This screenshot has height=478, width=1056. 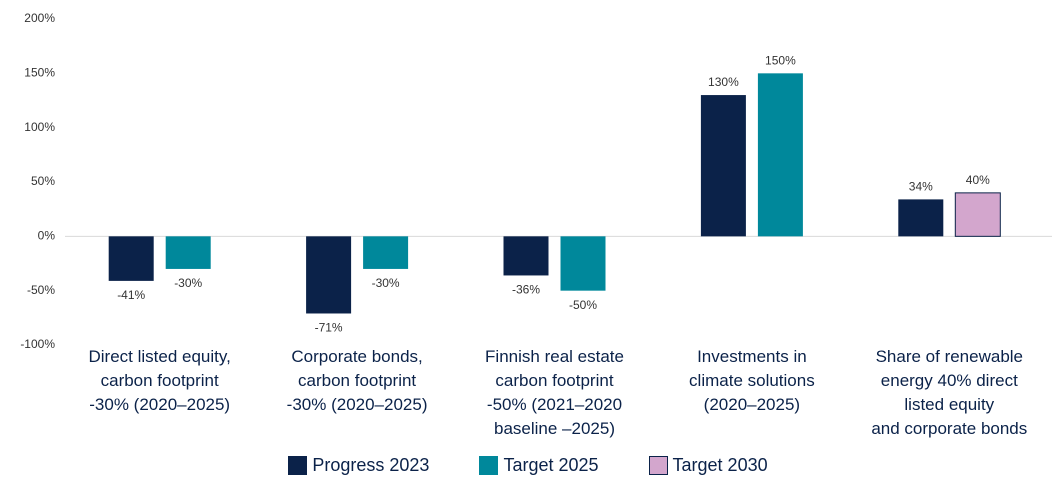 What do you see at coordinates (43, 181) in the screenshot?
I see `y-tick-label: 50%` at bounding box center [43, 181].